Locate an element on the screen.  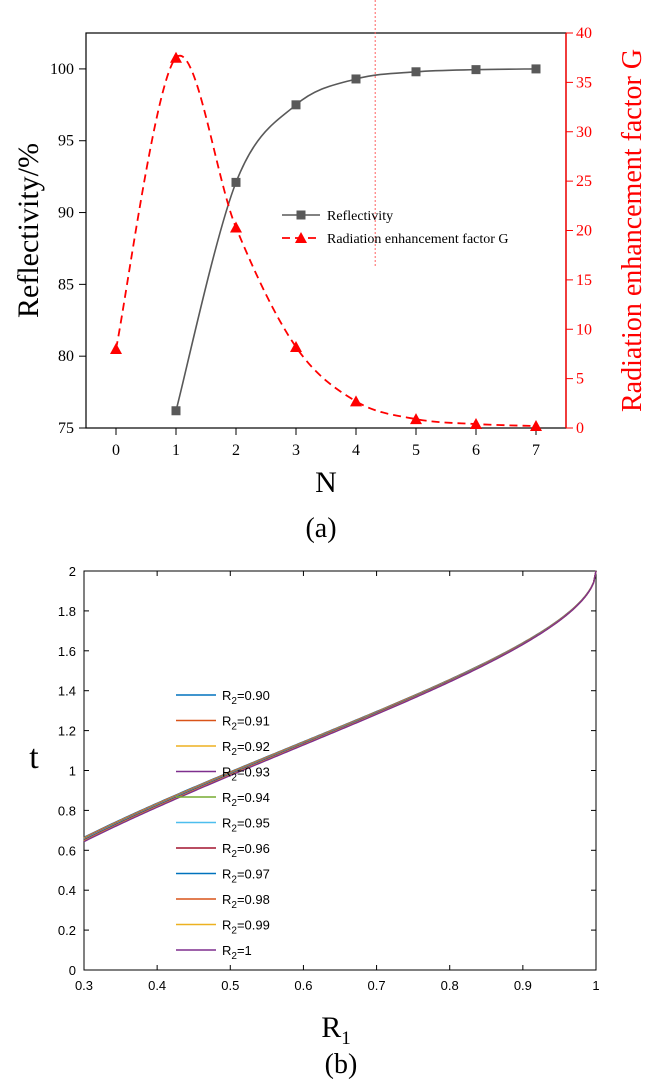
x-tick-label: 3 is located at coordinates (296, 450).